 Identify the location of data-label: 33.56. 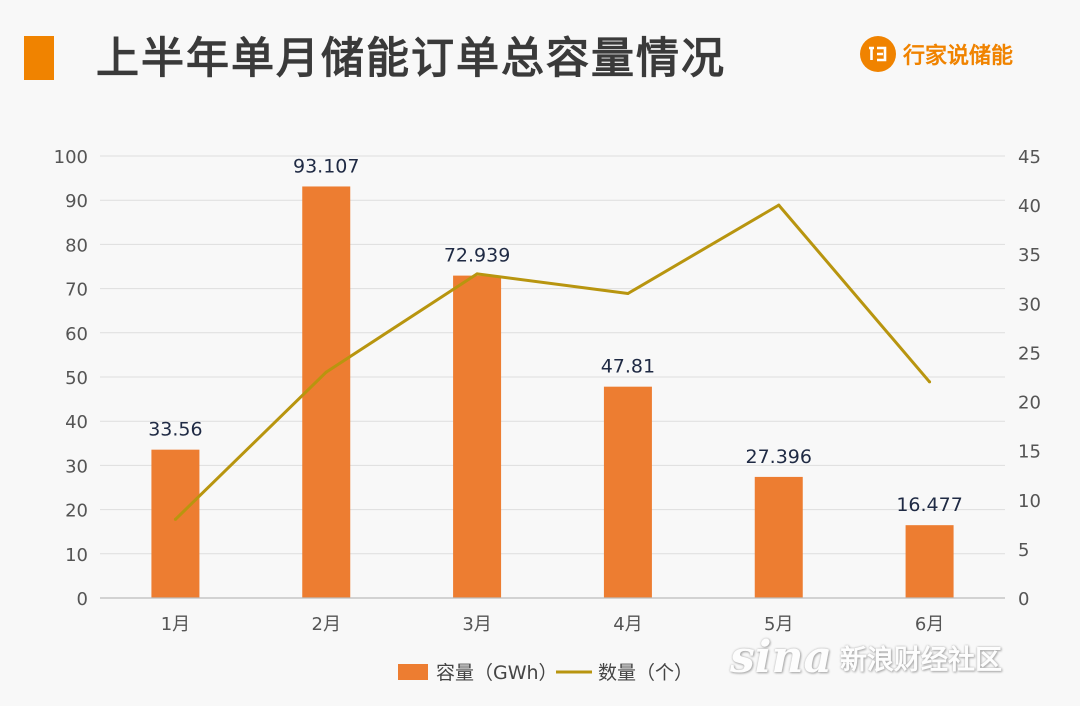
(175, 430).